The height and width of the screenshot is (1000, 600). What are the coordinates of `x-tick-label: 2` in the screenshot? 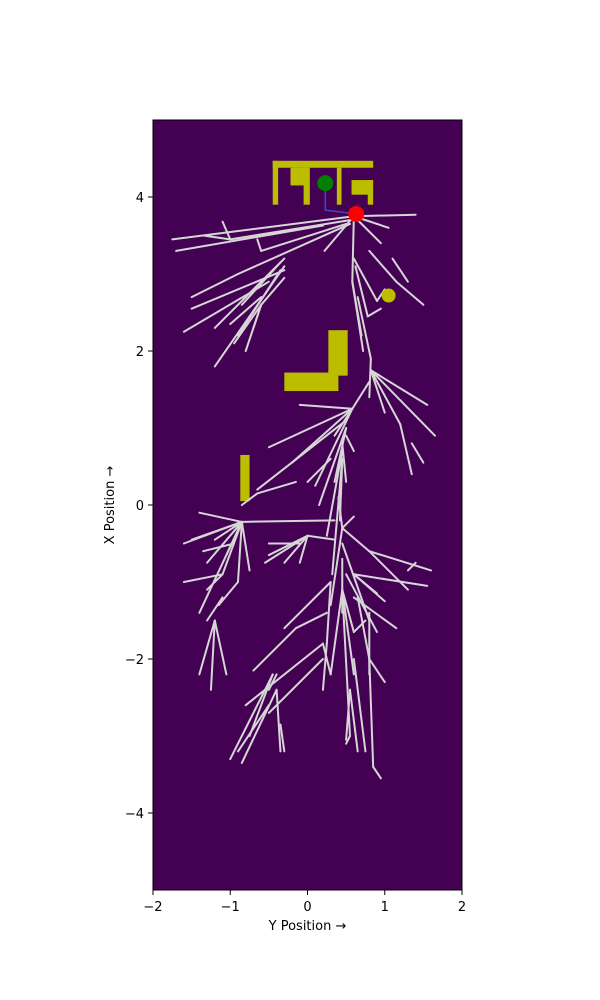 It's located at (462, 907).